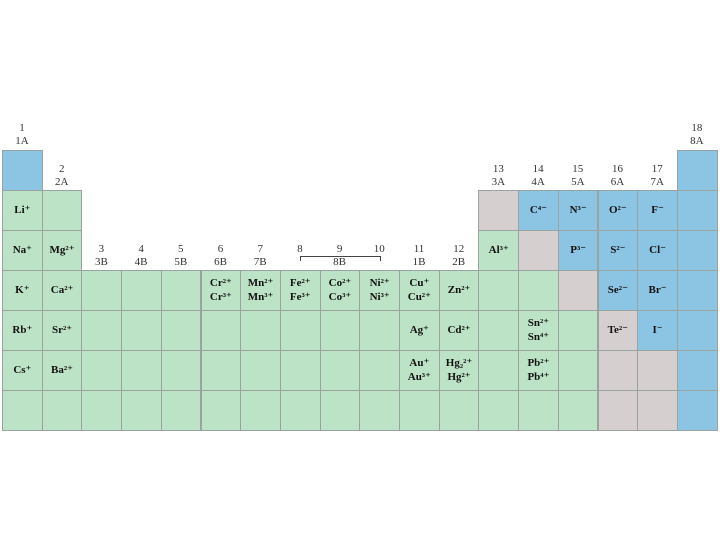 The height and width of the screenshot is (540, 720). What do you see at coordinates (657, 250) in the screenshot?
I see `element-cell: Cl⁻` at bounding box center [657, 250].